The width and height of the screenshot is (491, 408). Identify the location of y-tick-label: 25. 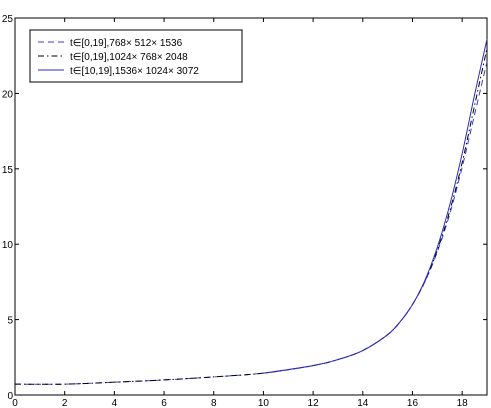
(8, 19).